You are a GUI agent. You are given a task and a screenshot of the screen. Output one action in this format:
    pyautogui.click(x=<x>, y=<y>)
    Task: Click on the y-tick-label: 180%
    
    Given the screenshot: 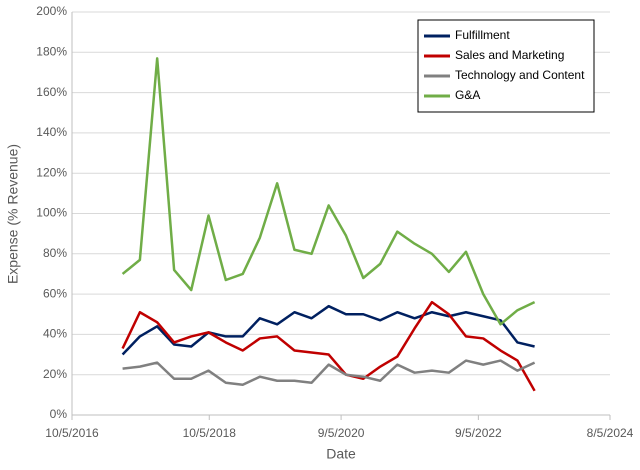 What is the action you would take?
    pyautogui.click(x=51, y=51)
    